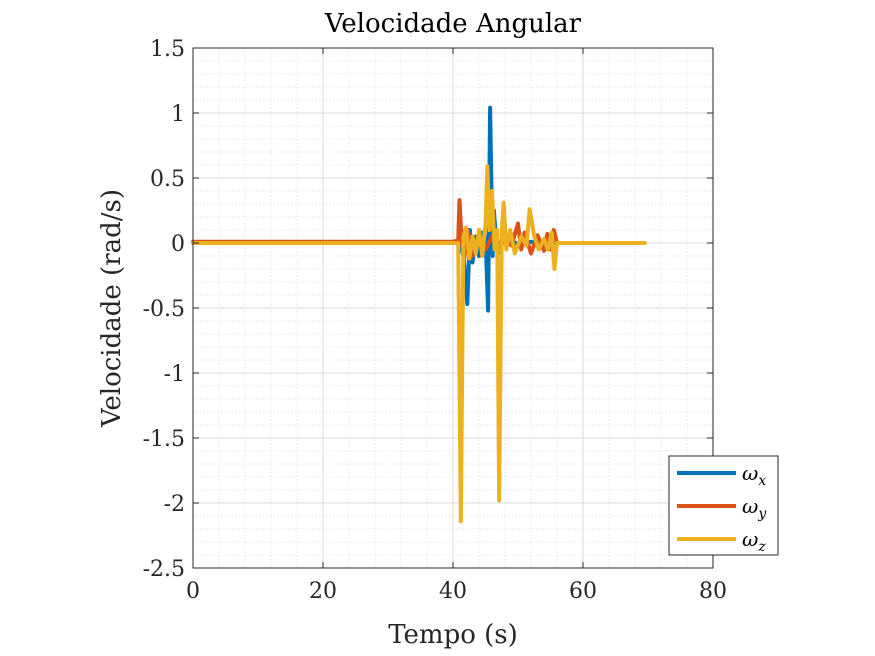  Describe the element at coordinates (453, 24) in the screenshot. I see `chart-title: Velocidade Angular` at that location.